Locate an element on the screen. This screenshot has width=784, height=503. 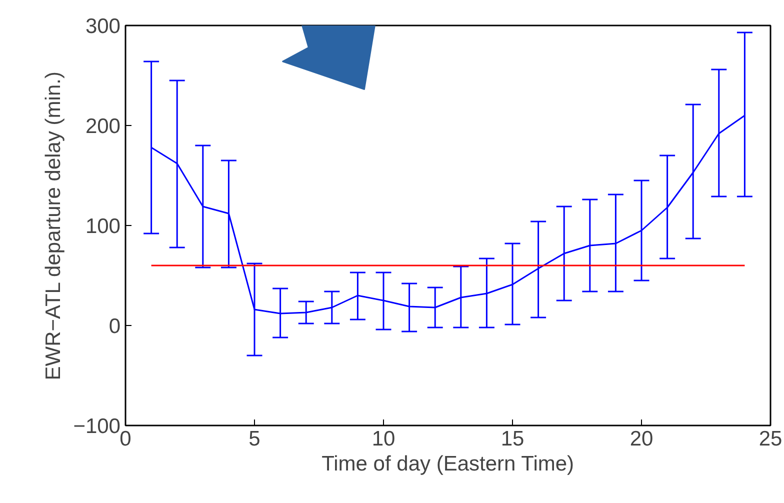
x-tick-label: 15 is located at coordinates (512, 439).